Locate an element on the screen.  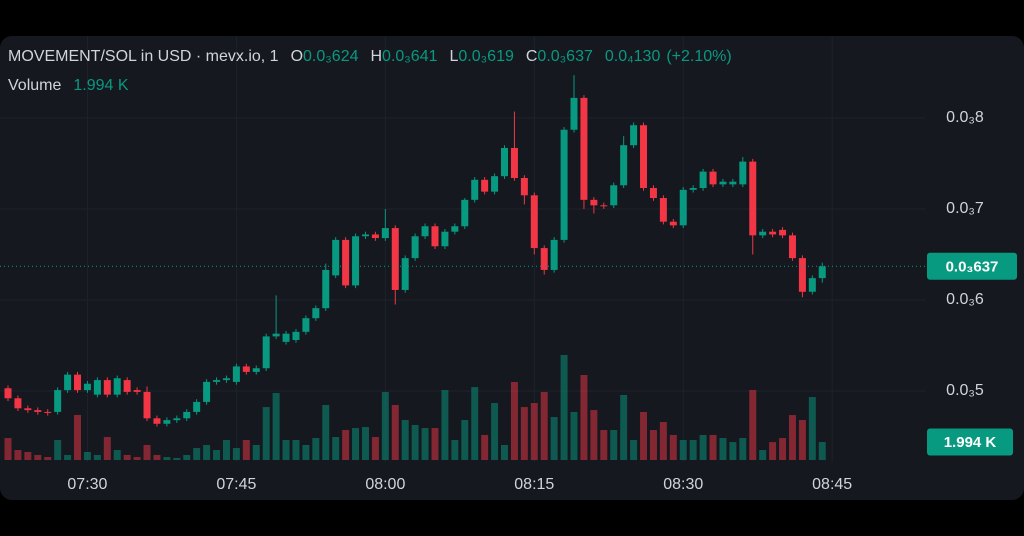
legend-key: O is located at coordinates (297, 56).